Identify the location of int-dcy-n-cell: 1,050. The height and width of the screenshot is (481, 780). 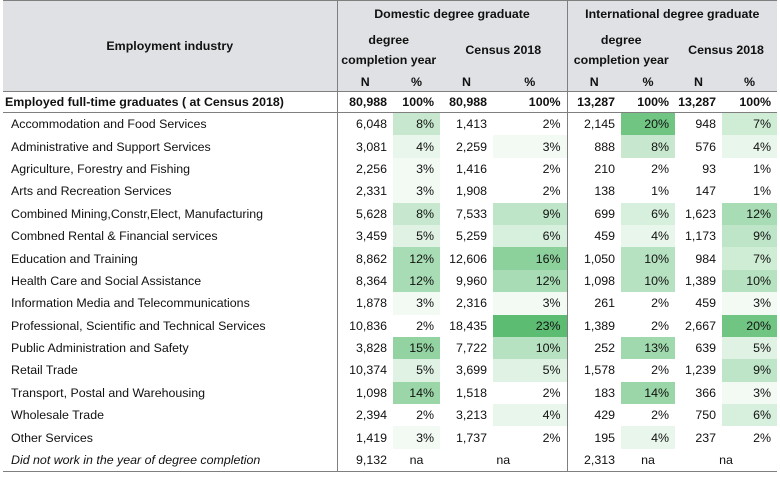
(593, 258).